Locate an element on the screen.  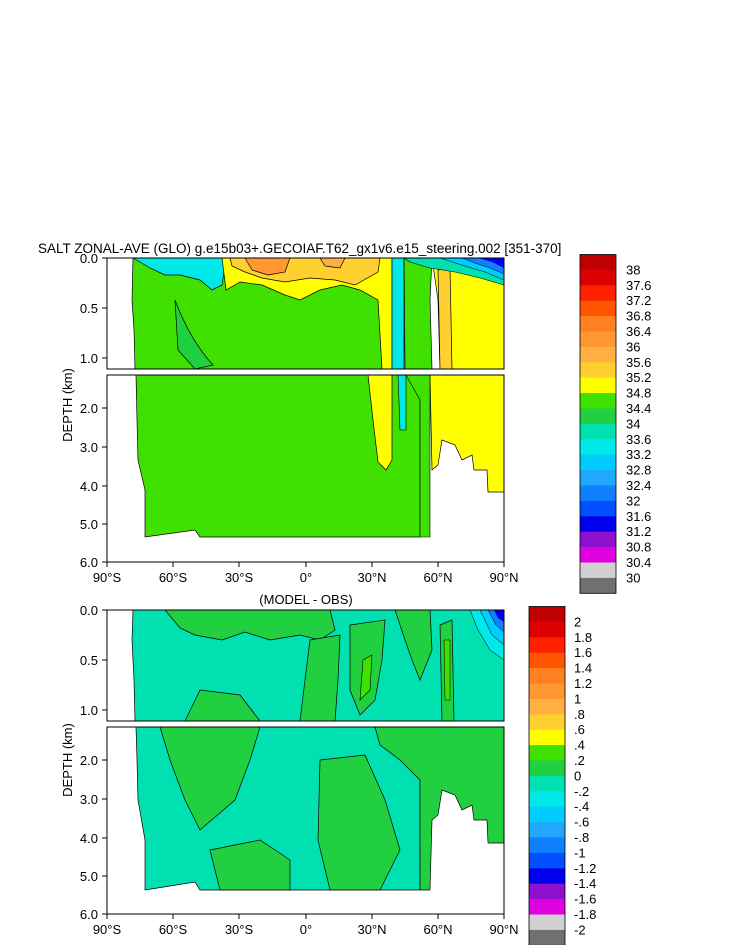
colorbar-label: 36 is located at coordinates (633, 346).